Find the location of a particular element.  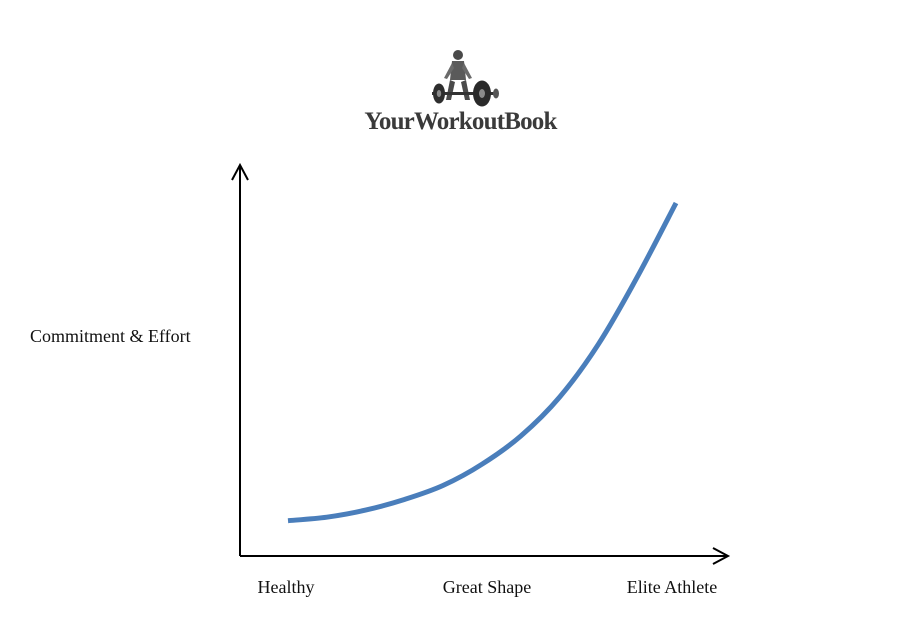

y-axis-arrow is located at coordinates (240, 171).